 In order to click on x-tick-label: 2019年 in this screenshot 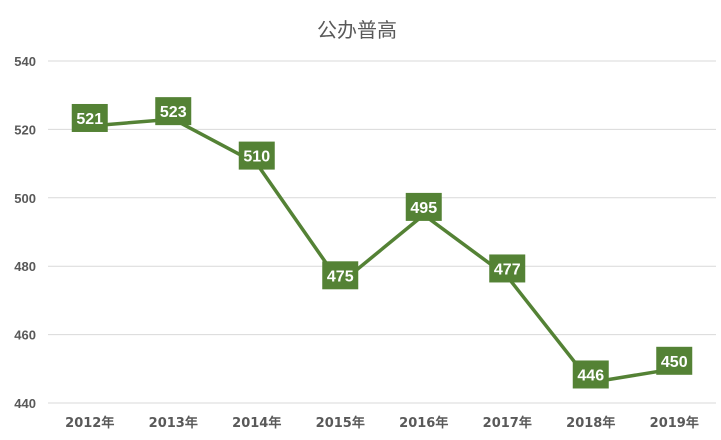, I will do `click(674, 423)`.